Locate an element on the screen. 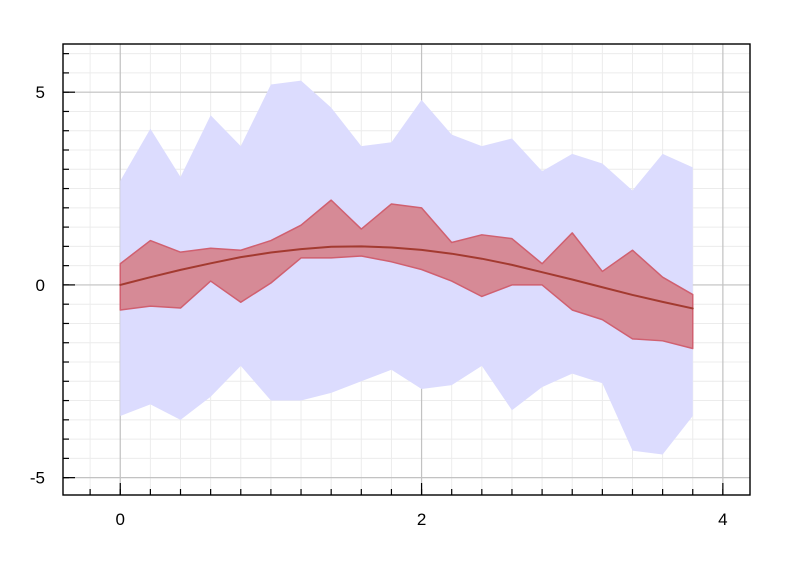 The height and width of the screenshot is (570, 789). y-tick-label: 0 is located at coordinates (40, 285).